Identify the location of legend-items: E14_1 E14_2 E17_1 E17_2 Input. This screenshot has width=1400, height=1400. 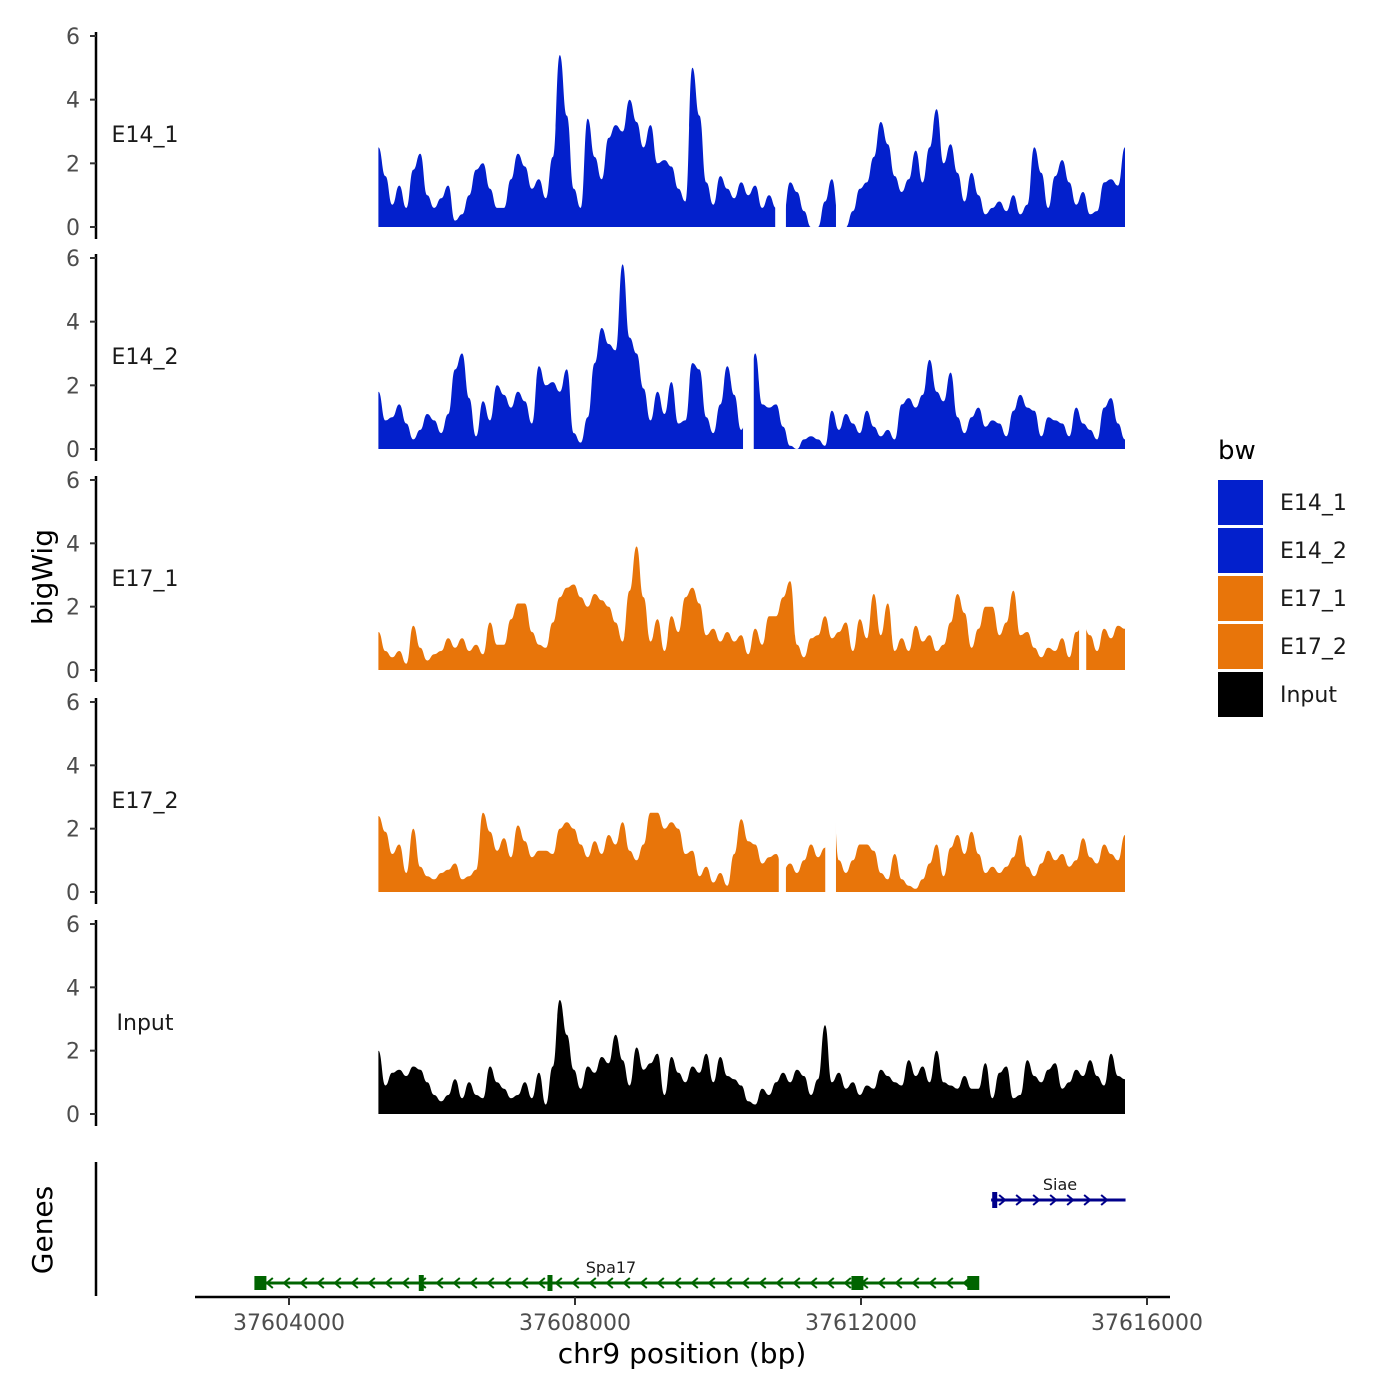
(1282, 598).